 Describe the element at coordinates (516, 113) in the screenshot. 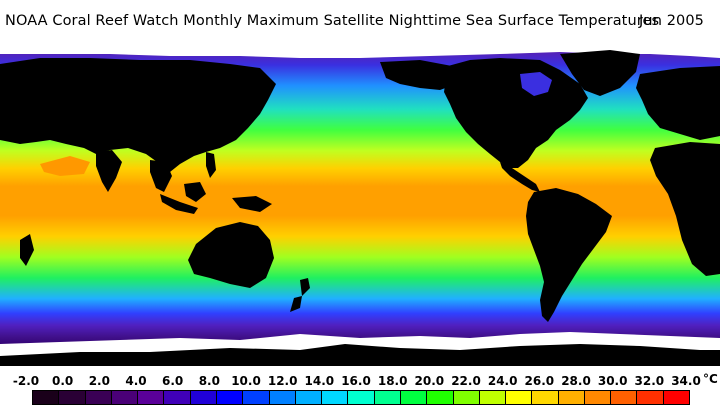

I see `north-america` at that location.